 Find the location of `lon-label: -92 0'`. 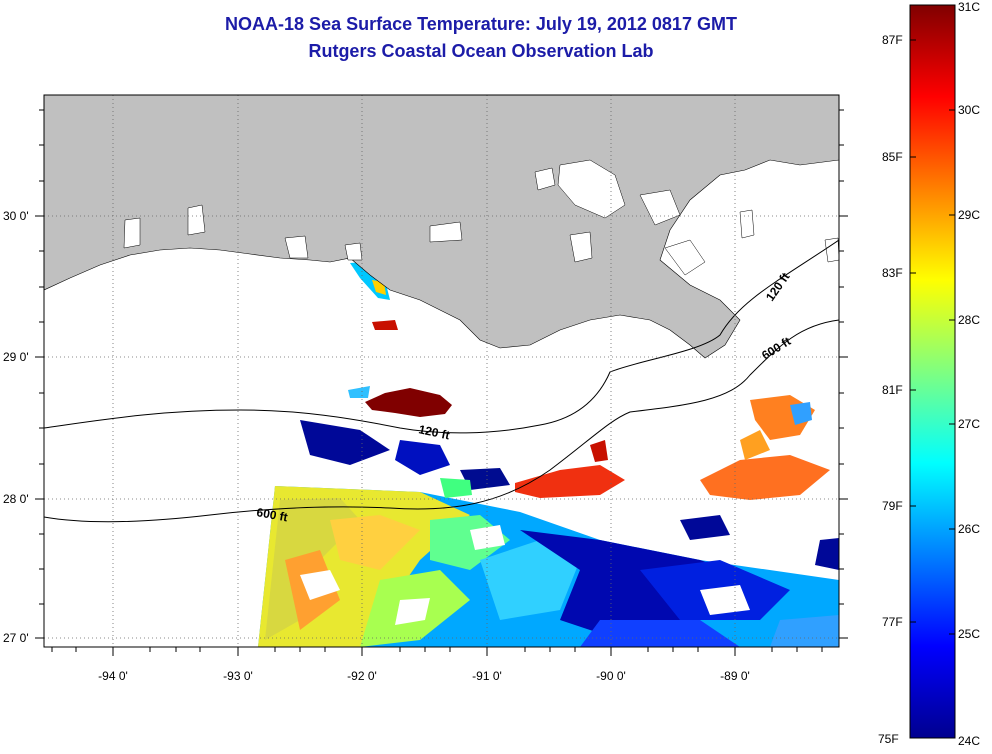

lon-label: -92 0' is located at coordinates (362, 676).